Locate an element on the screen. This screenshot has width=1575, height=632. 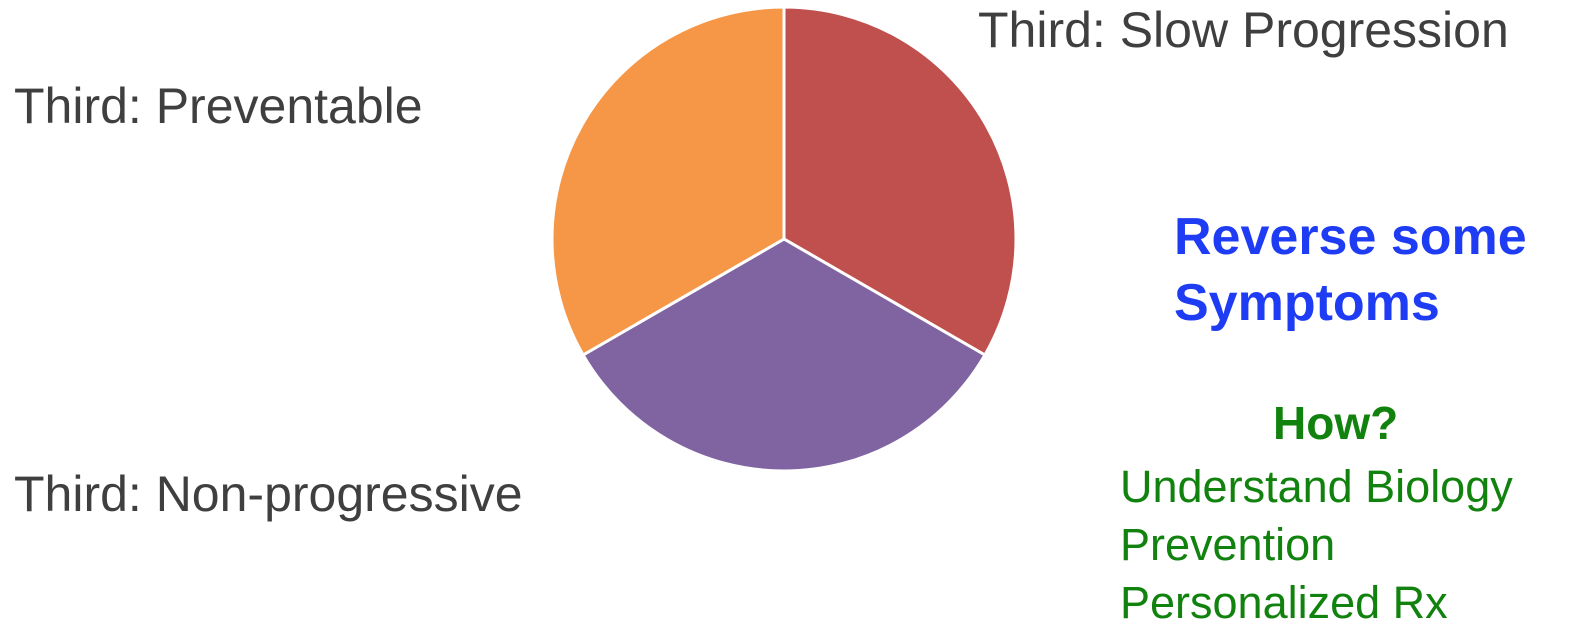
slice-label-slow-progression: Third: Slow Progression is located at coordinates (1243, 30).